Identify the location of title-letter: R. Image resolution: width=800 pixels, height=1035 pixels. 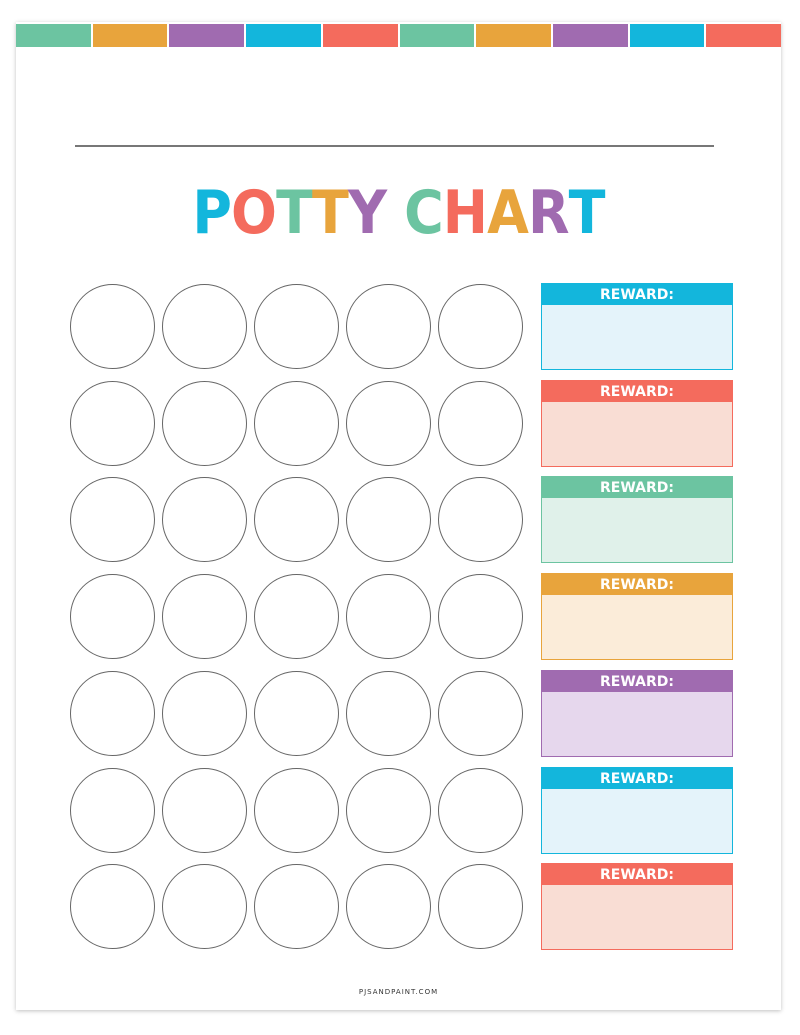
(549, 213).